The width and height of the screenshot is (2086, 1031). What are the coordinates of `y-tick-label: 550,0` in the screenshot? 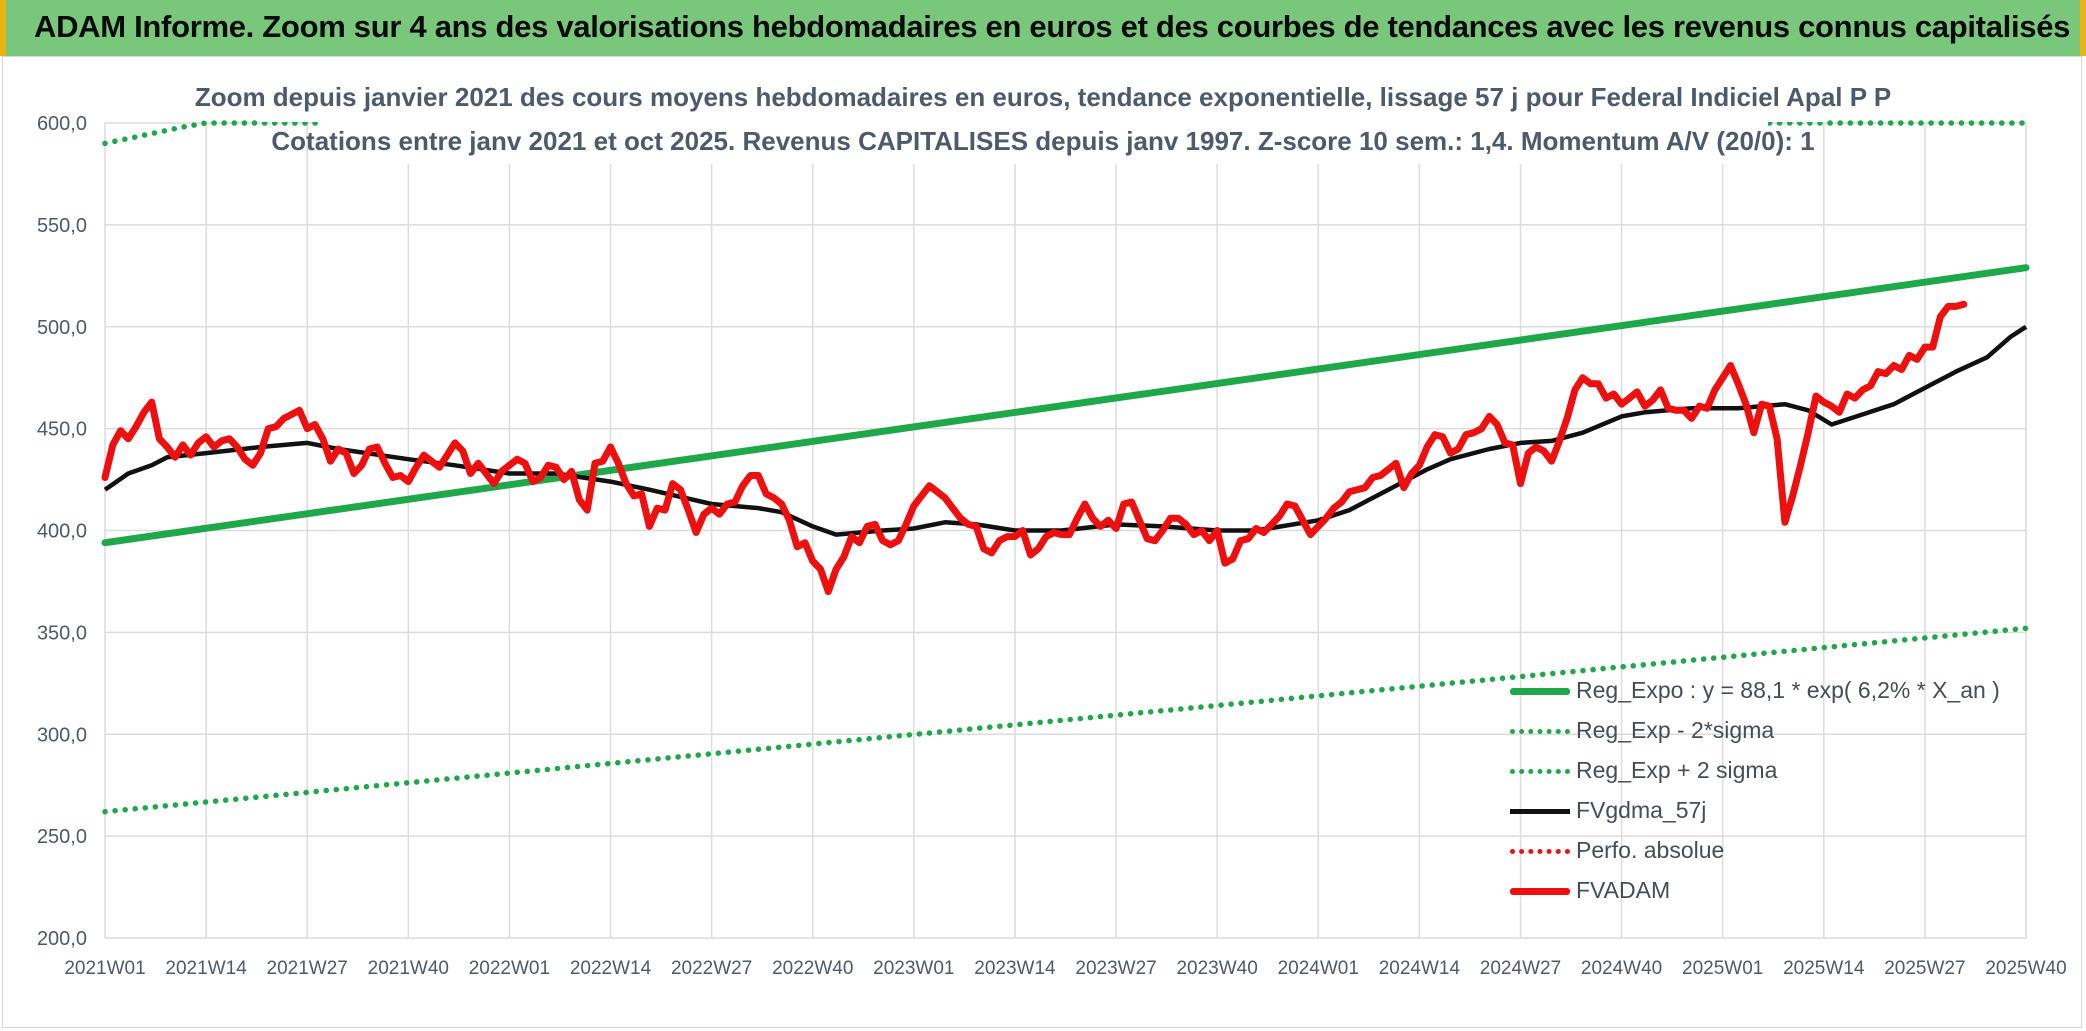 It's located at (62, 226).